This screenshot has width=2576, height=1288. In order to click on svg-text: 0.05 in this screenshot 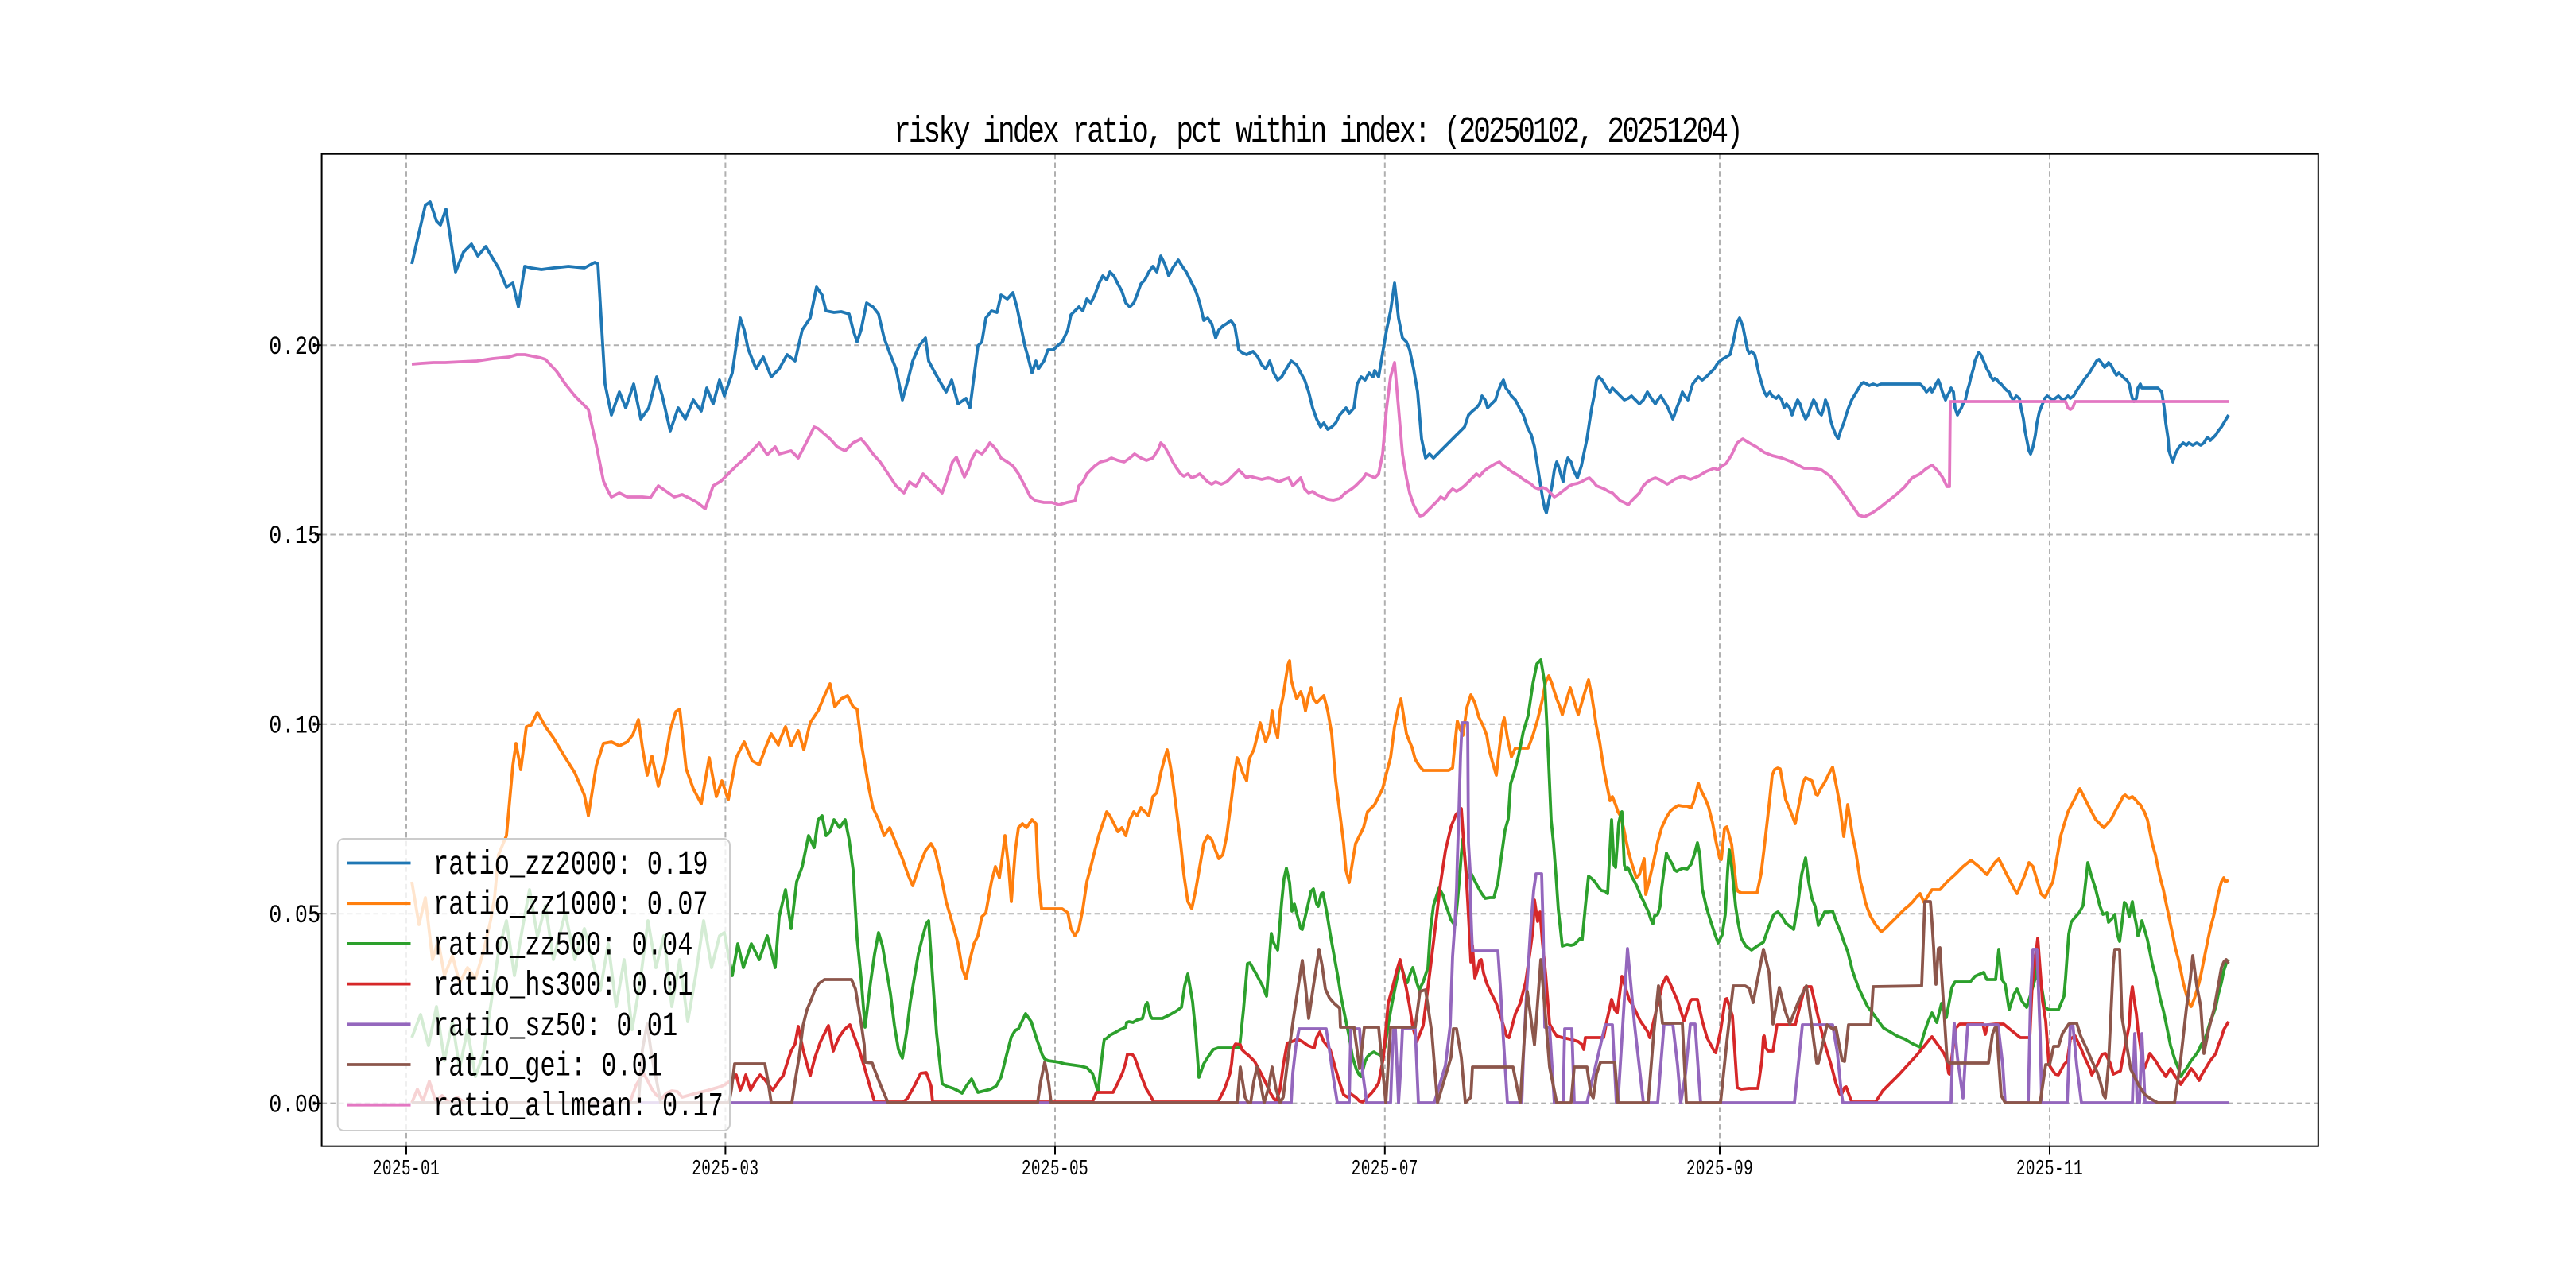, I will do `click(294, 915)`.